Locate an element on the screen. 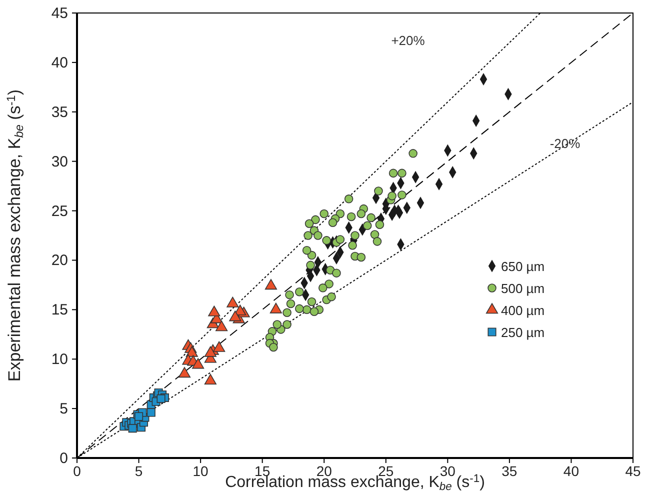 The height and width of the screenshot is (495, 654). y-tick-label: 15 is located at coordinates (59, 310).